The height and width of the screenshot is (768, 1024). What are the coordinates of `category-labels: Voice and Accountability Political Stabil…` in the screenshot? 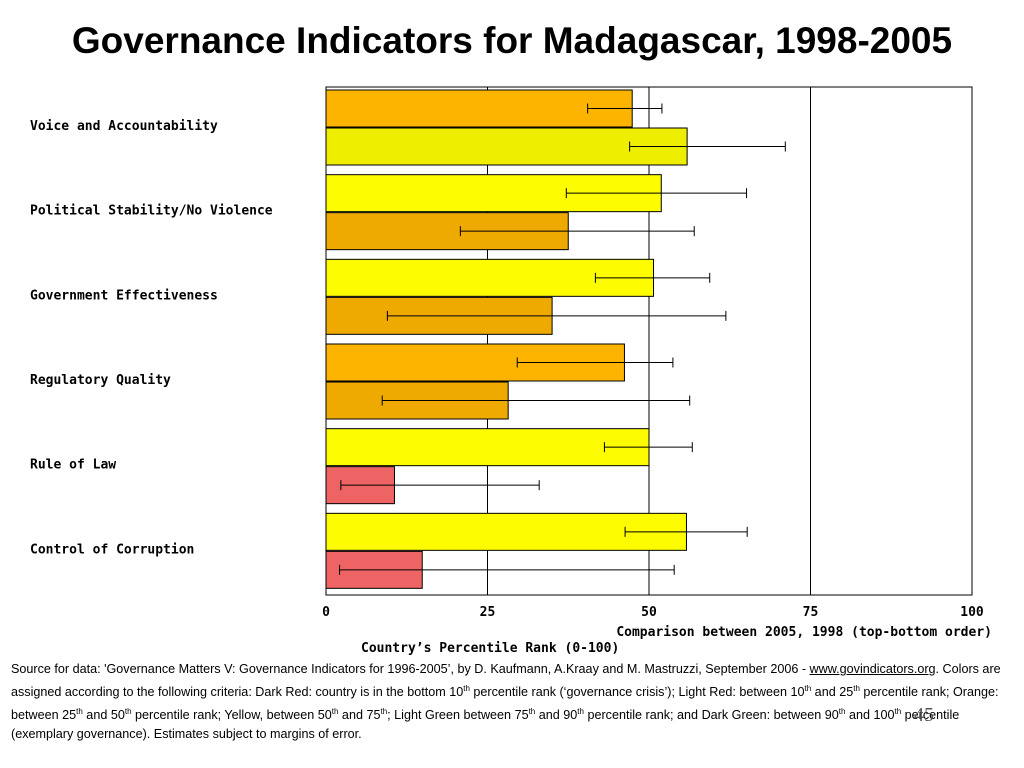 It's located at (151, 338).